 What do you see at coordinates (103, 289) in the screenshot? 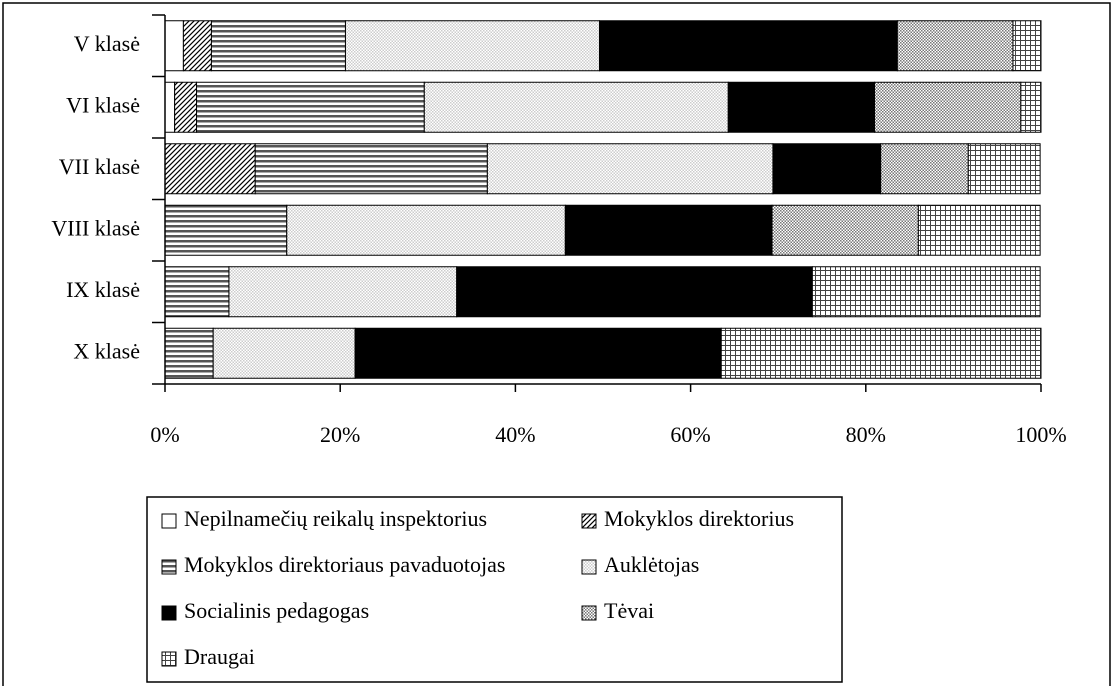
I see `y-tick-label: IX klasė` at bounding box center [103, 289].